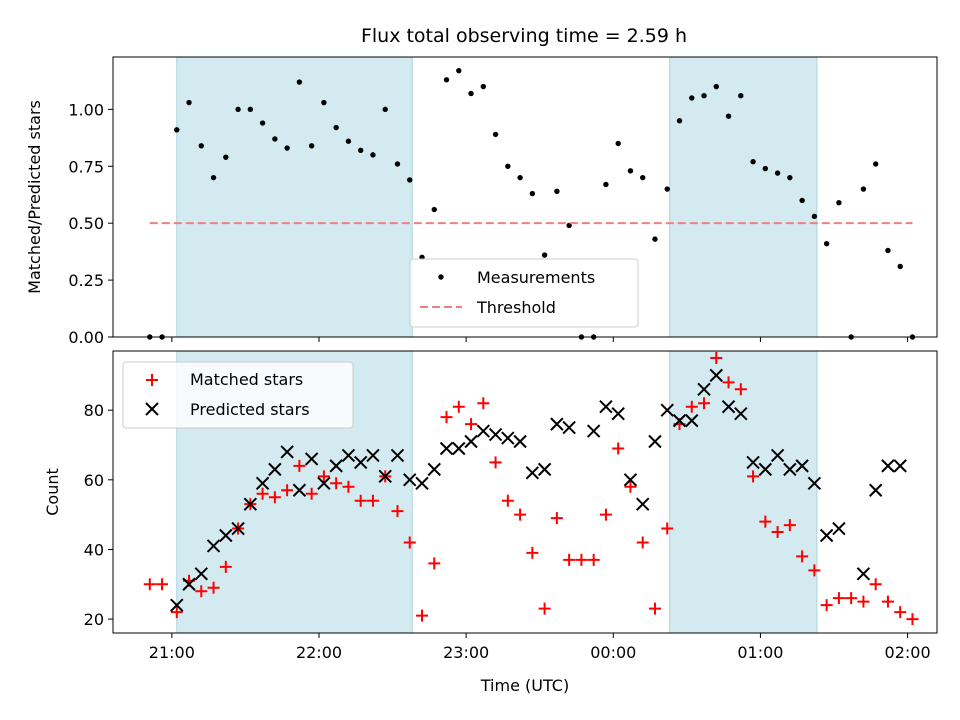 This screenshot has height=720, width=960. Describe the element at coordinates (524, 685) in the screenshot. I see `bottom-x-axis-label: Time (UTC)` at that location.